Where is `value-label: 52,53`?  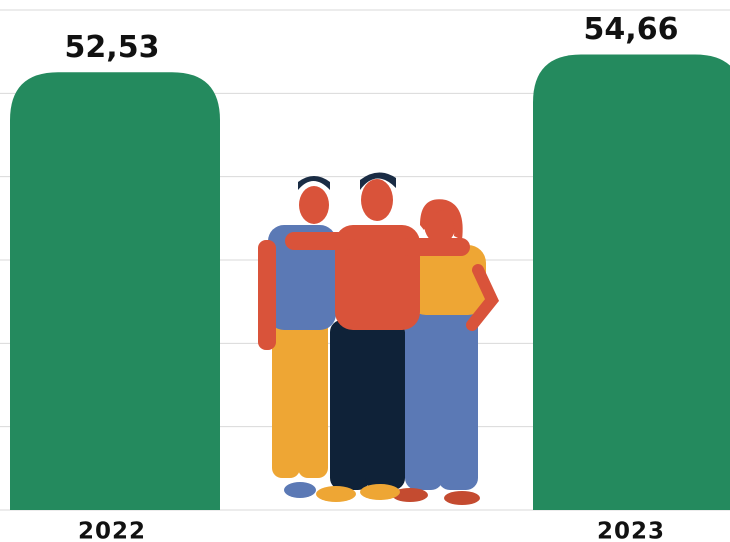
value-label: 52,53 is located at coordinates (112, 47).